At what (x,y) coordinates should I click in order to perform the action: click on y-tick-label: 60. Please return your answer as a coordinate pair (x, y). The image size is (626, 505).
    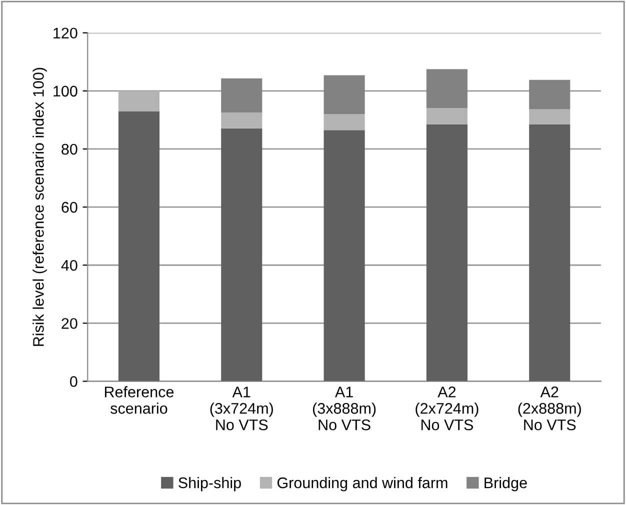
    Looking at the image, I should click on (70, 207).